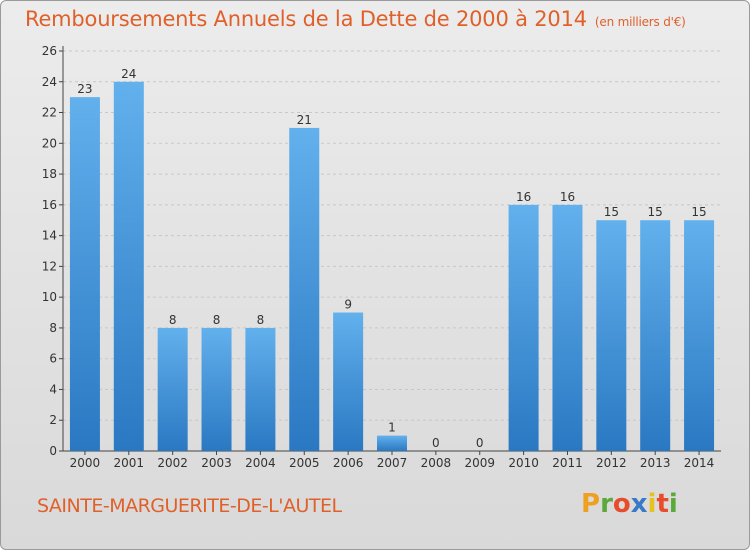  What do you see at coordinates (128, 74) in the screenshot?
I see `data-label: 24` at bounding box center [128, 74].